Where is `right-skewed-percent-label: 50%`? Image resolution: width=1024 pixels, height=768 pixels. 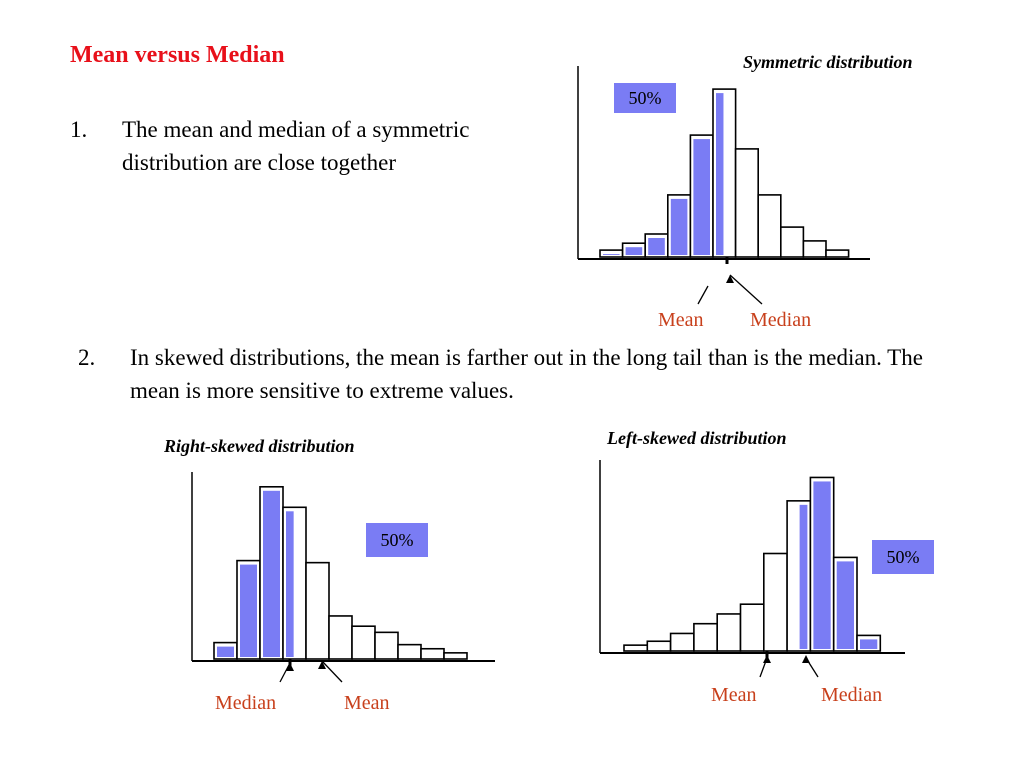
right-skewed-percent-label: 50% is located at coordinates (397, 540).